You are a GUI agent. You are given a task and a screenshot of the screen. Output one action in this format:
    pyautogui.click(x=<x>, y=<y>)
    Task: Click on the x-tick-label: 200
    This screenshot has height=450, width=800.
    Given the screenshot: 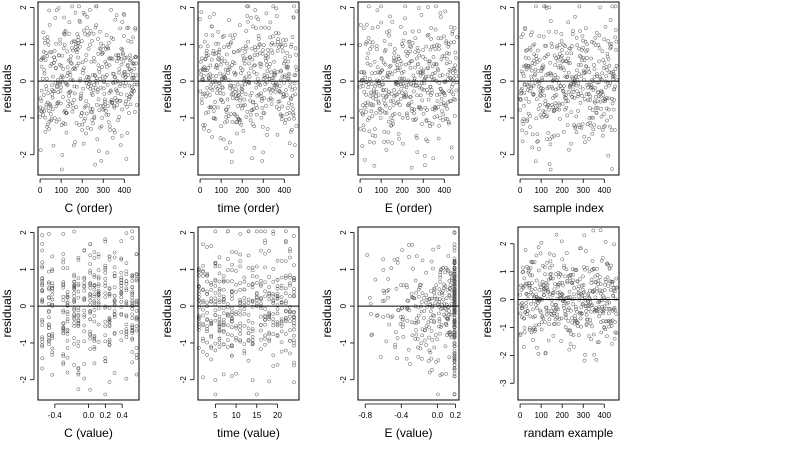 What is the action you would take?
    pyautogui.click(x=403, y=190)
    